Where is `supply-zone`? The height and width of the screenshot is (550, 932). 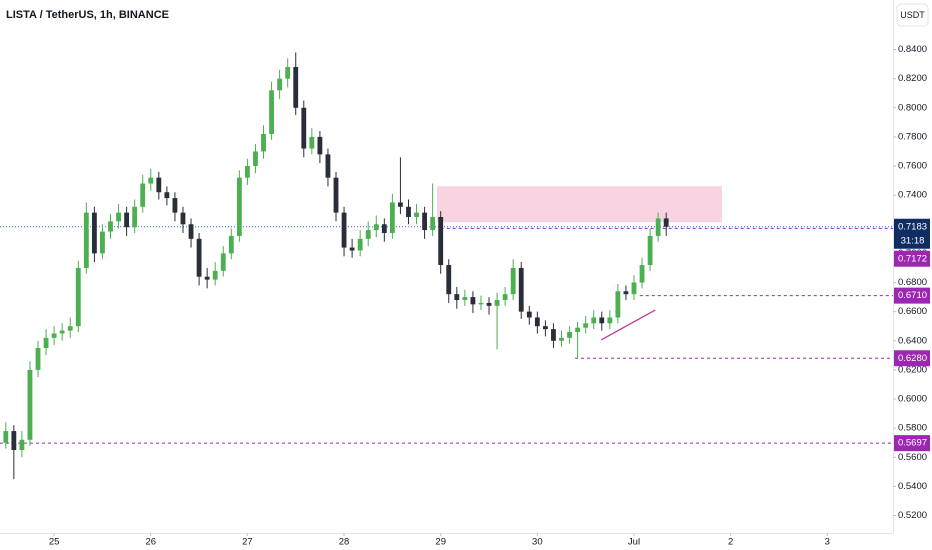
supply-zone is located at coordinates (579, 204).